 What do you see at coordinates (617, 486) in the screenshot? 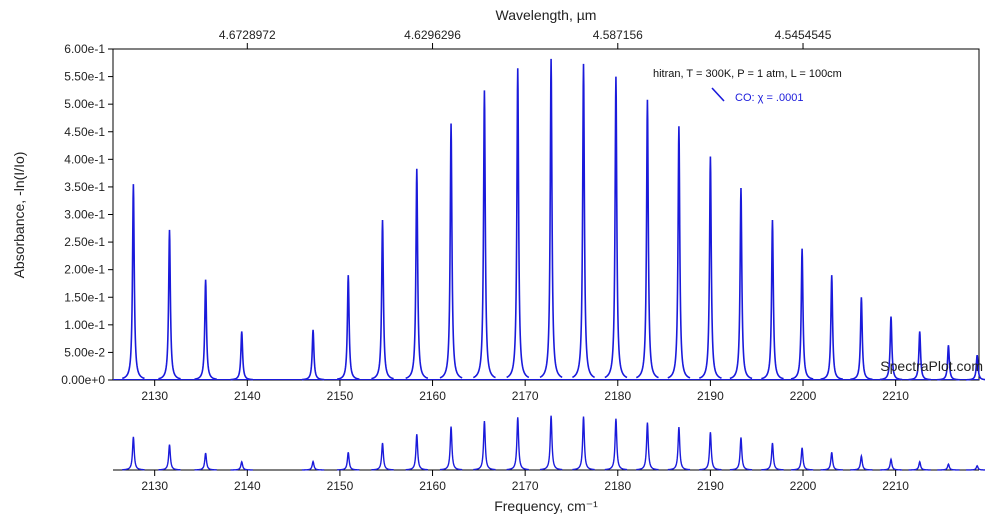
I see `overview-x-tick-label: 2180` at bounding box center [617, 486].